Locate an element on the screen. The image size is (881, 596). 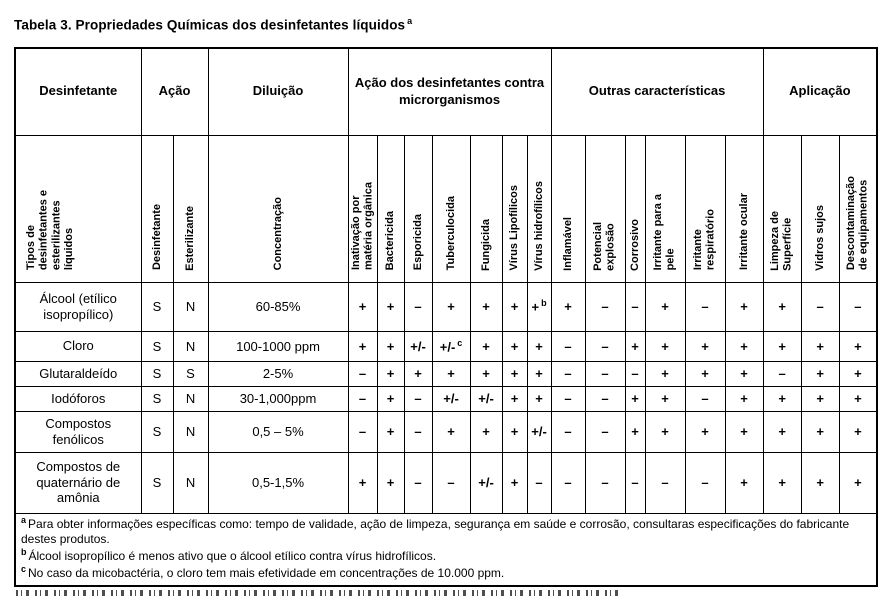
footnote-marker: b is located at coordinates (24, 551).